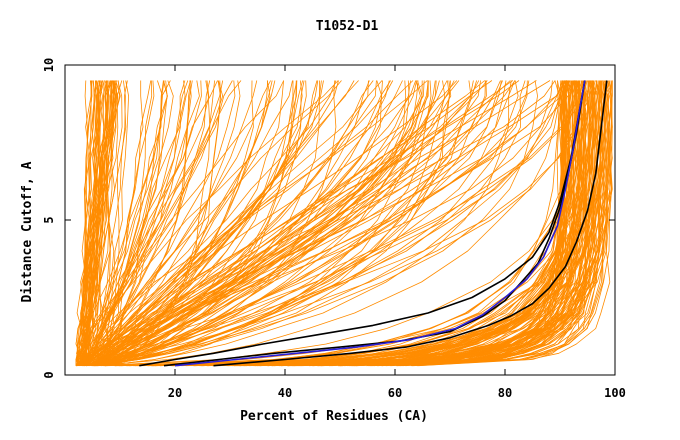  What do you see at coordinates (175, 393) in the screenshot?
I see `x-tick-label: 20` at bounding box center [175, 393].